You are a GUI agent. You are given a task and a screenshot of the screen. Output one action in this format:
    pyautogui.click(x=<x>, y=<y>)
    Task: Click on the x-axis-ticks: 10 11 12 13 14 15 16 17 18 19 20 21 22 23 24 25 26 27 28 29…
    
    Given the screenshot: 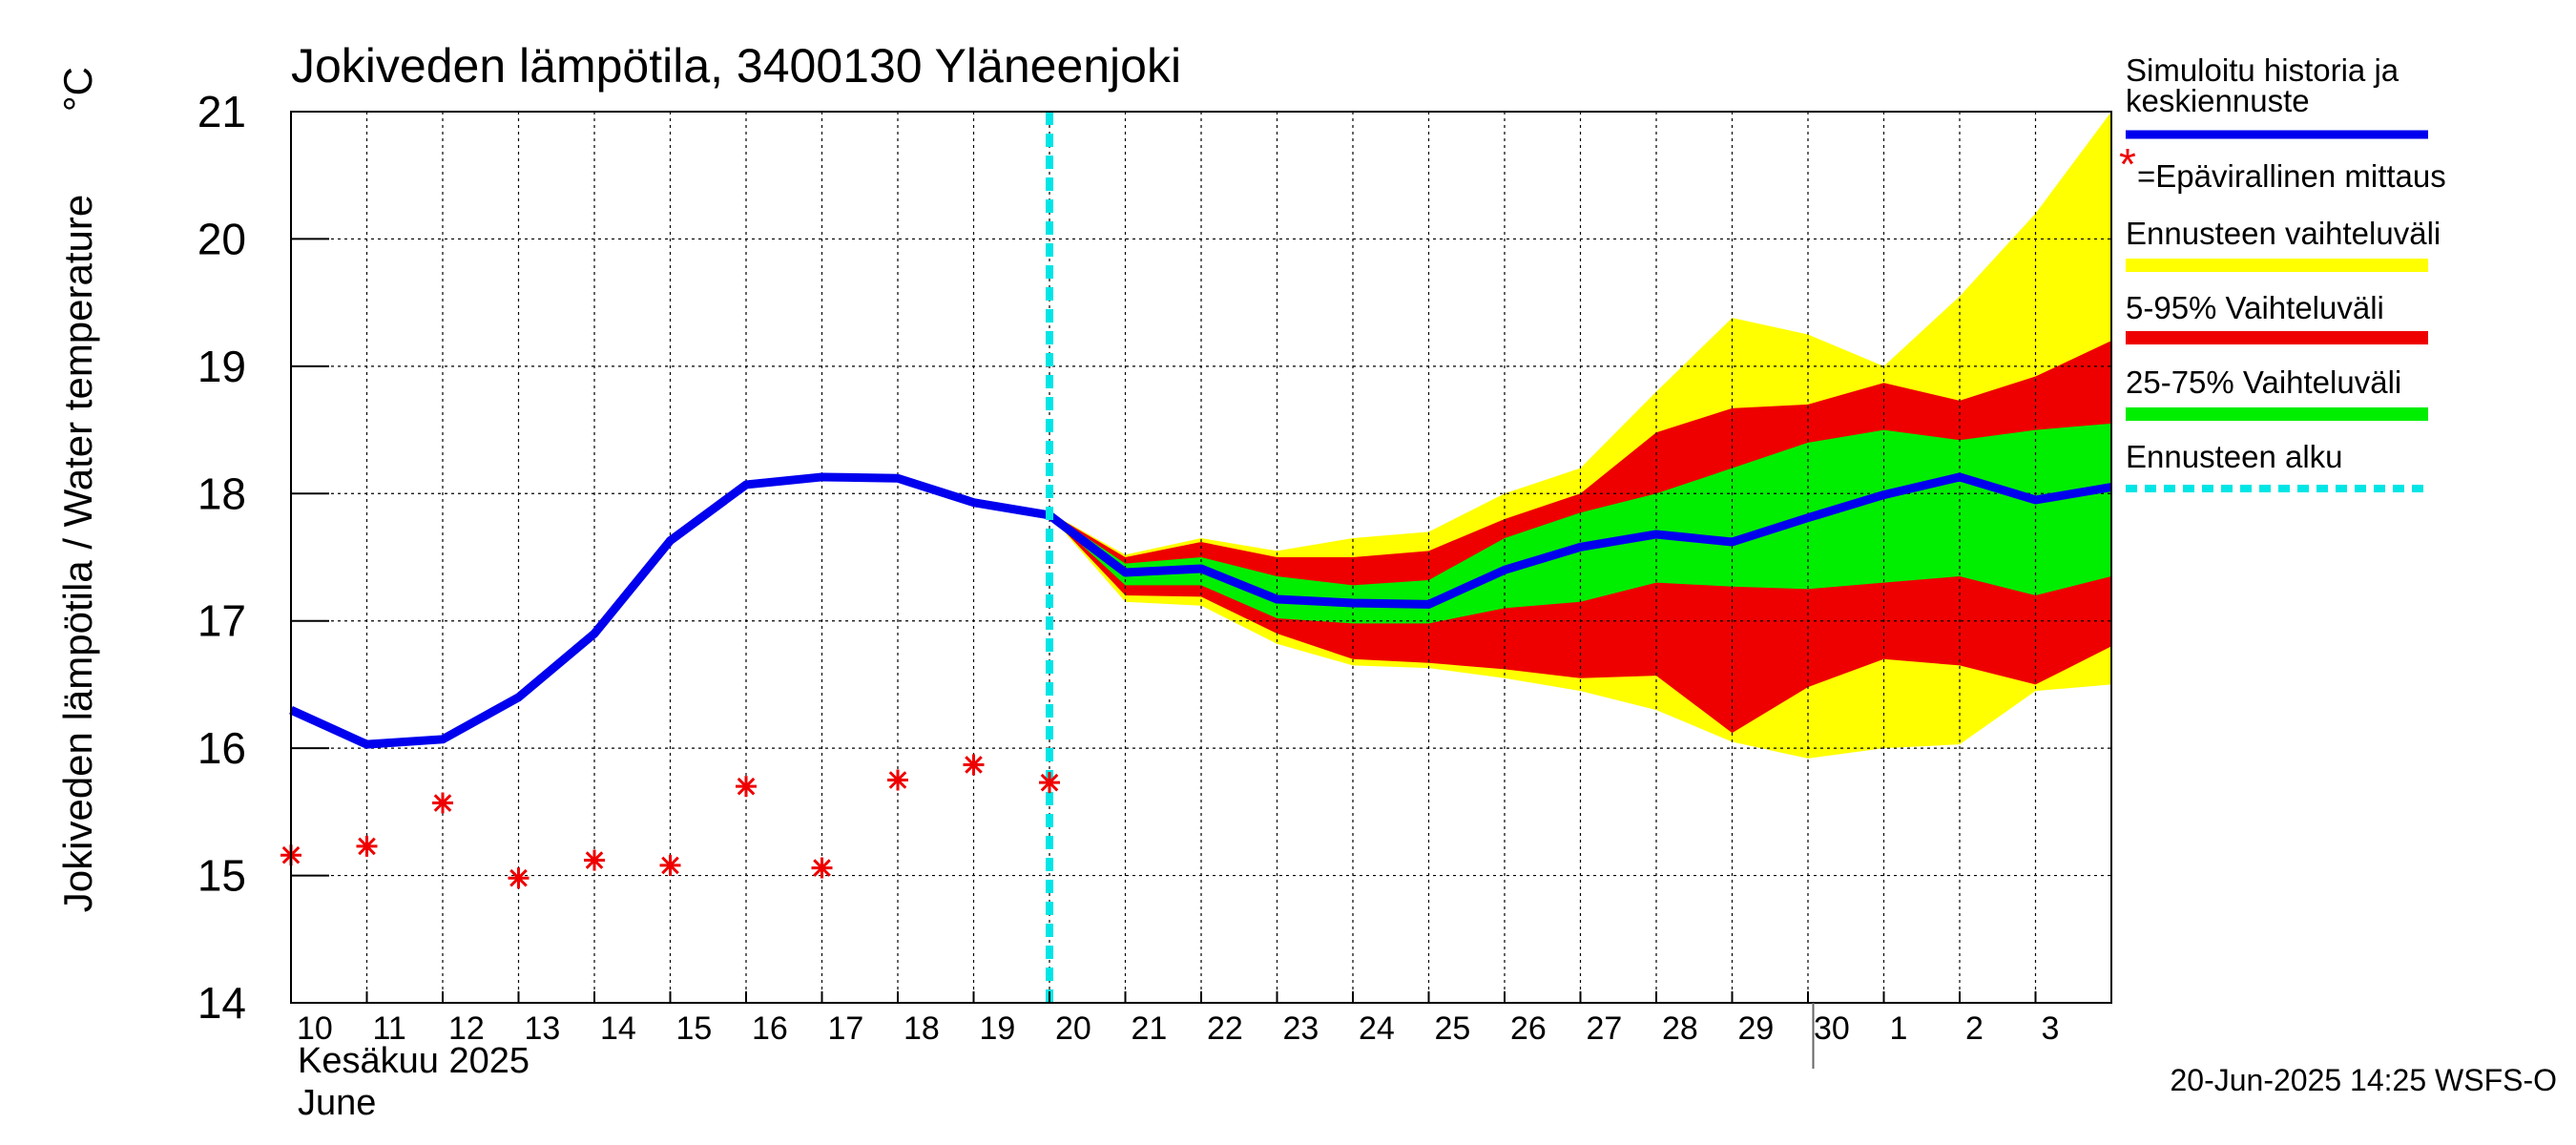 What is the action you would take?
    pyautogui.click(x=1175, y=1030)
    